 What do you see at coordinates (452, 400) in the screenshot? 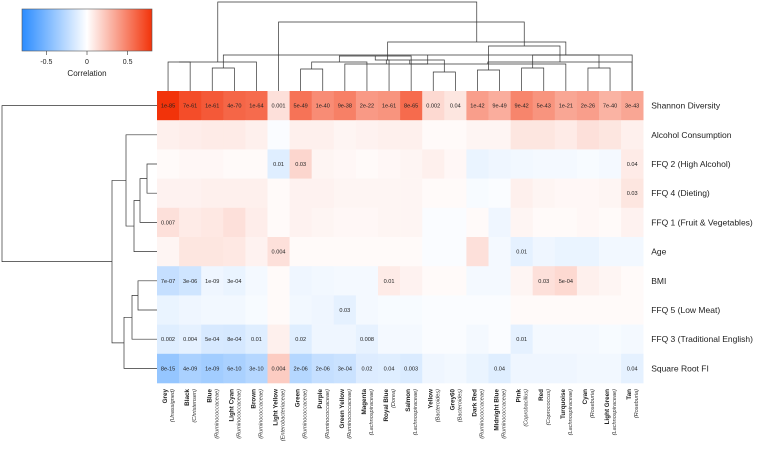
I see `column-name: Grey60` at bounding box center [452, 400].